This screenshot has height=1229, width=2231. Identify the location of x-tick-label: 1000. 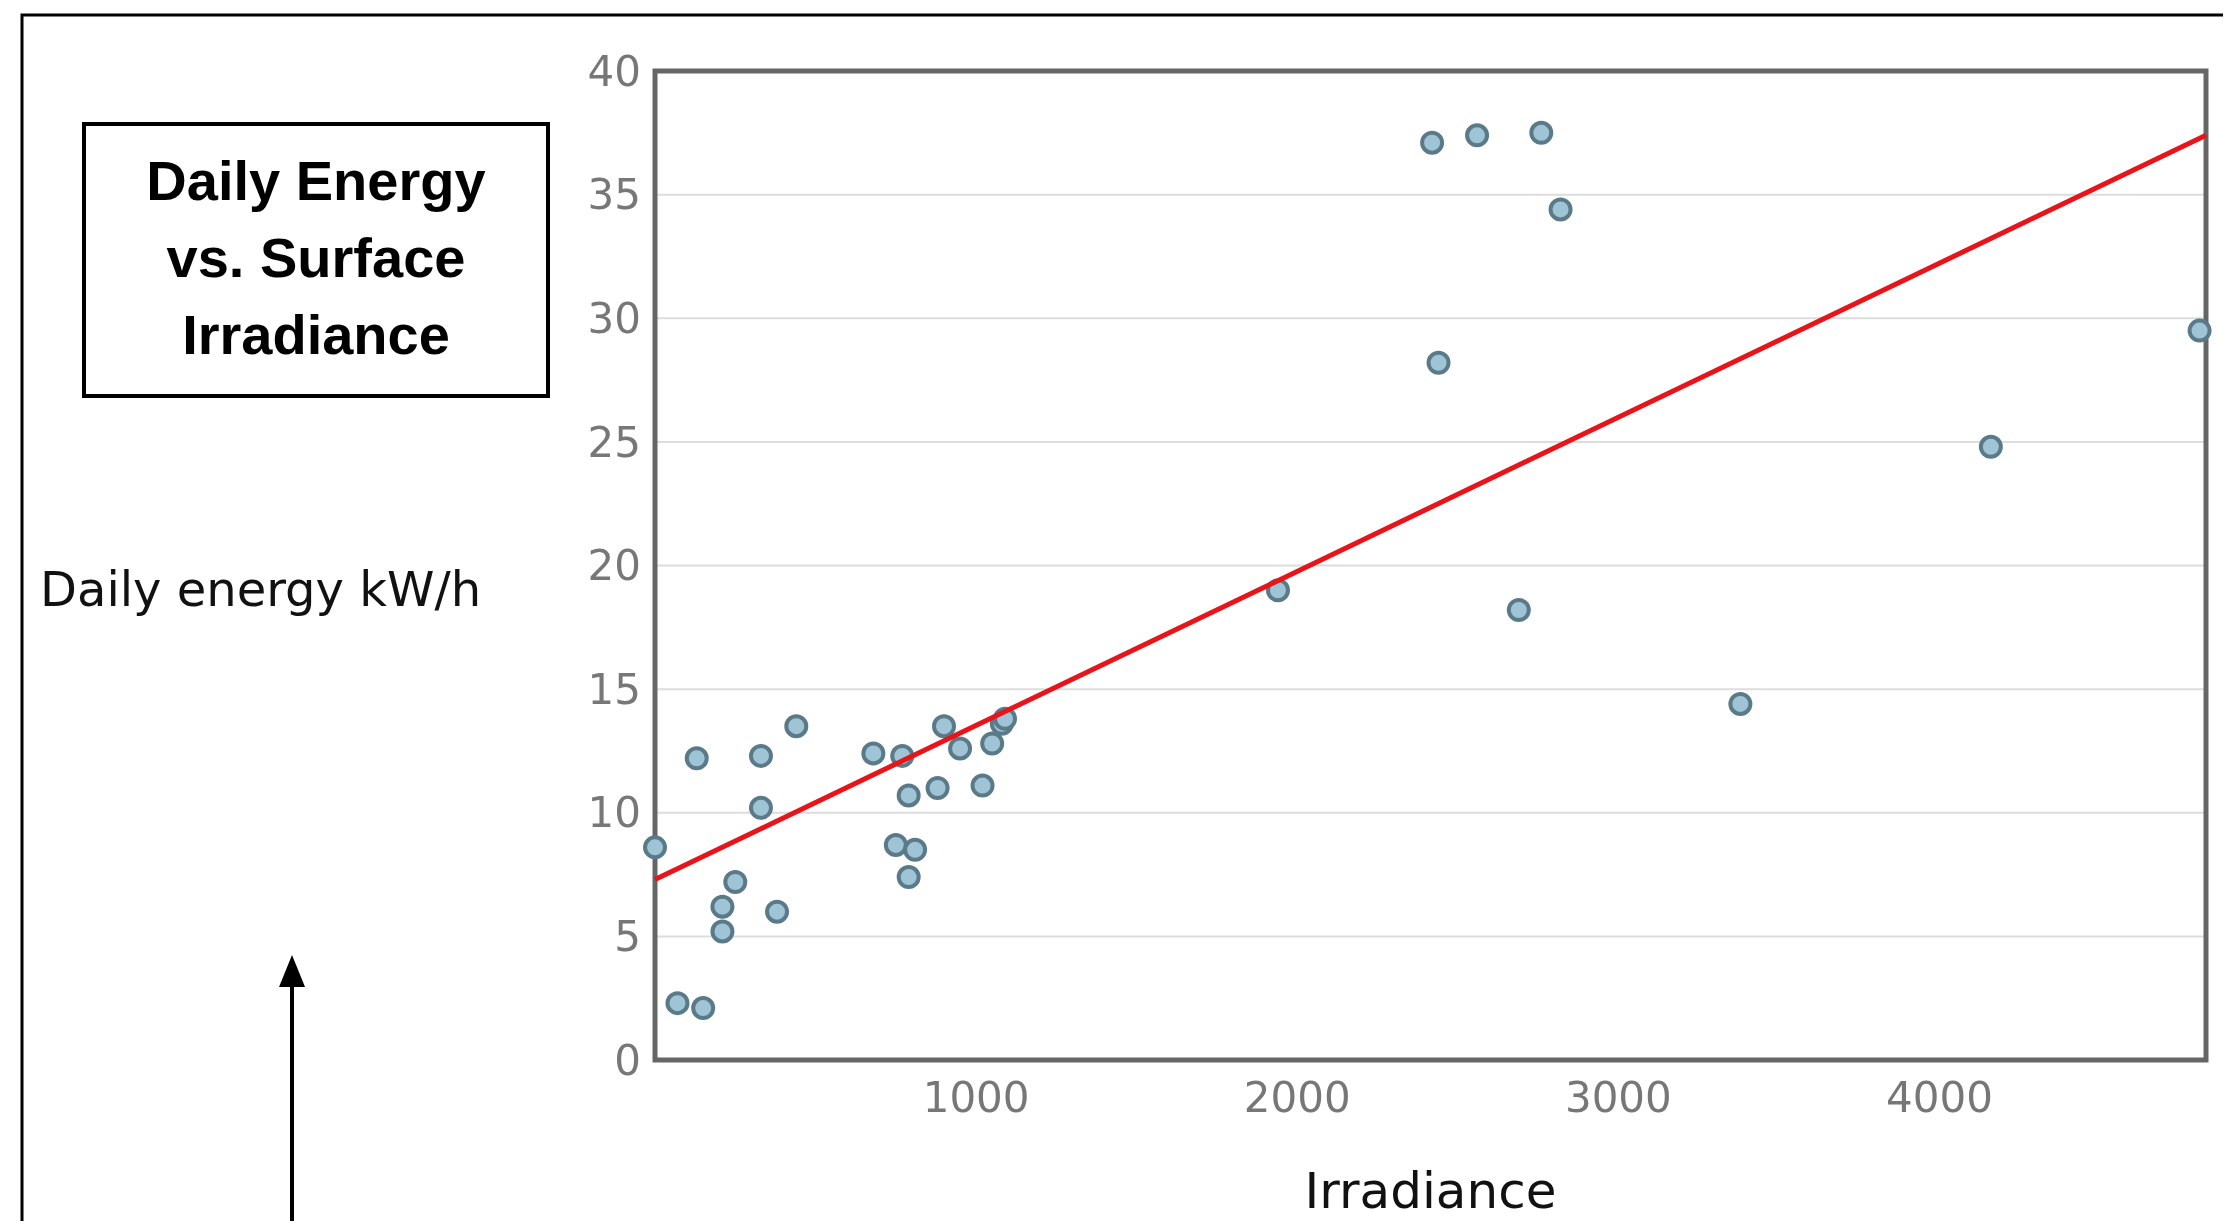
(976, 1097).